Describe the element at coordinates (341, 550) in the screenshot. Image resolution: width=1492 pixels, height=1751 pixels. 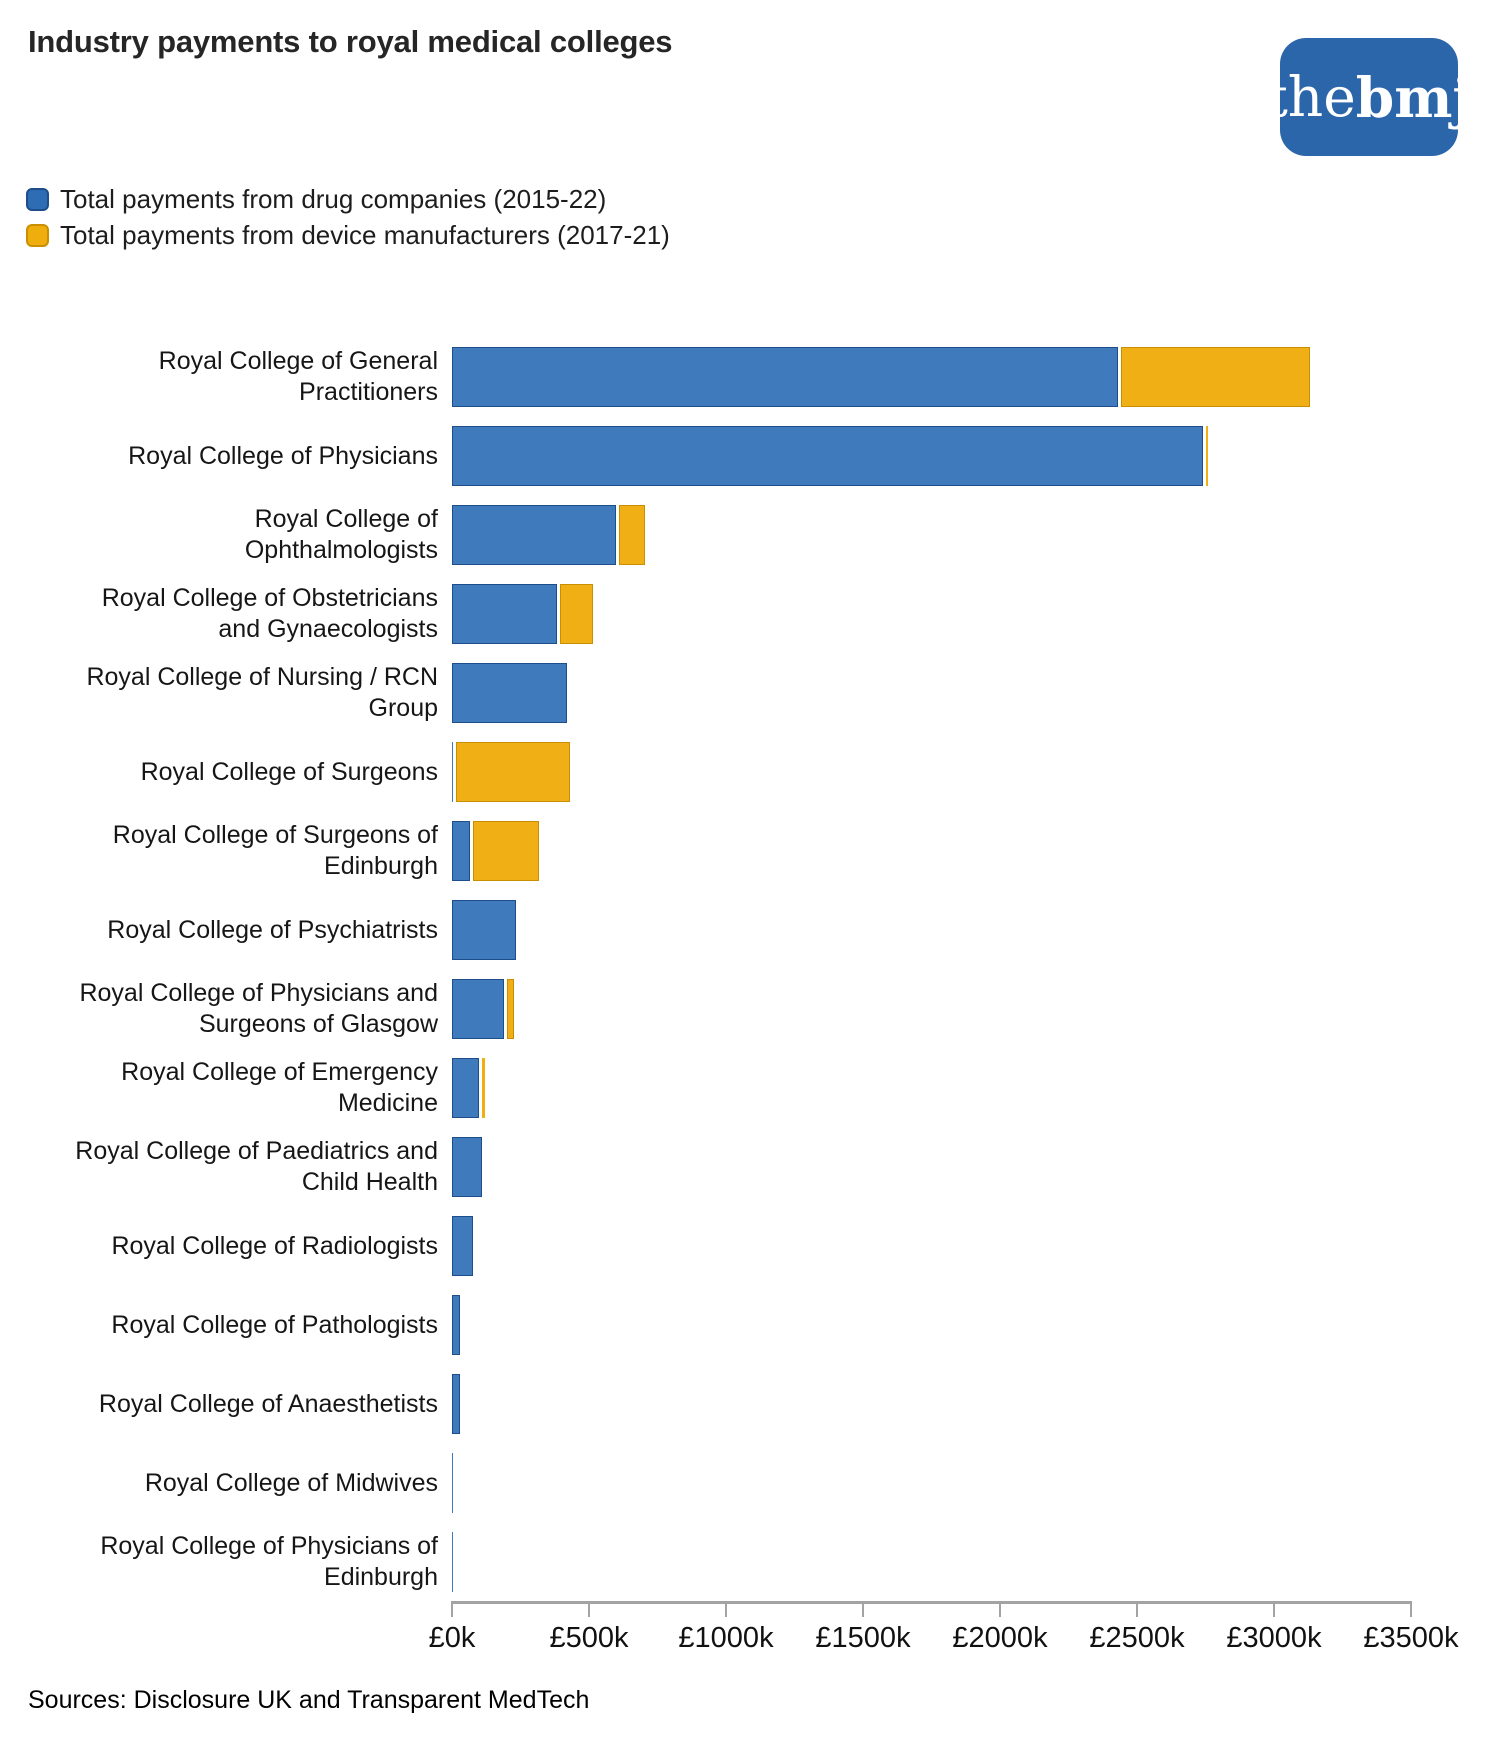
I see `category-label-line: Ophthalmologists` at that location.